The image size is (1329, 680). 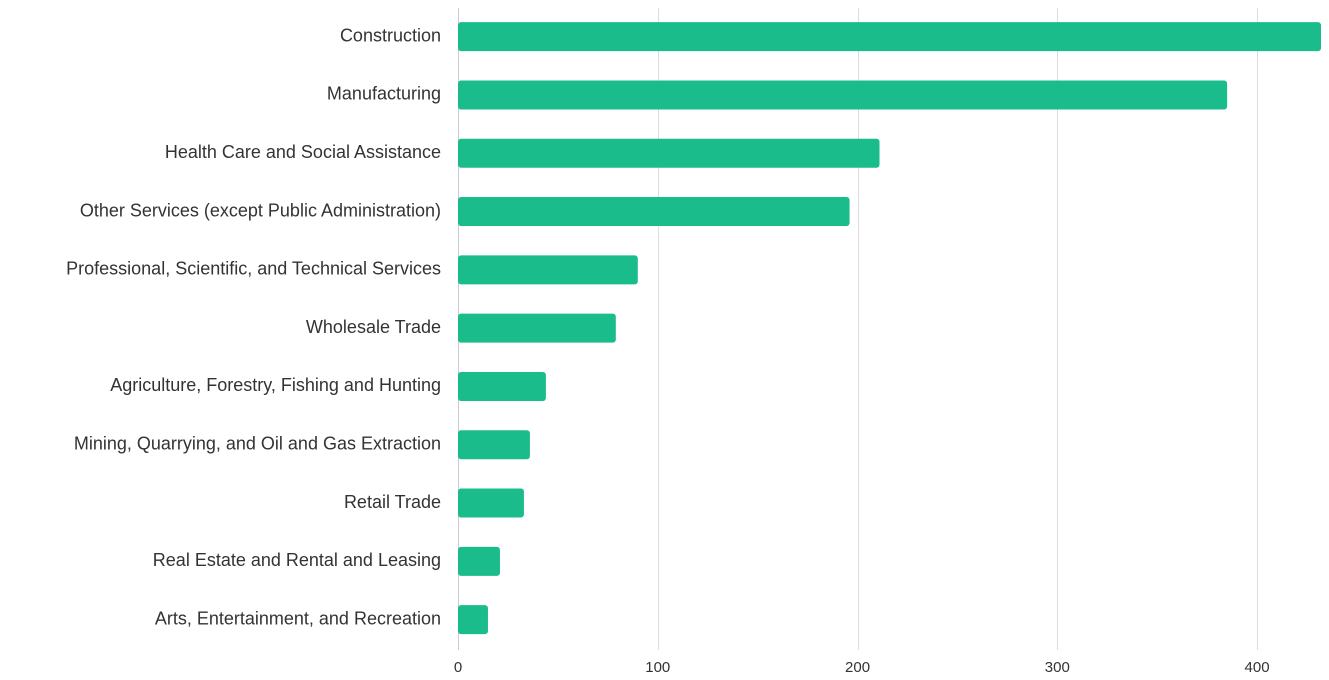 I want to click on category-label: Health Care and Social Assistance, so click(x=303, y=152).